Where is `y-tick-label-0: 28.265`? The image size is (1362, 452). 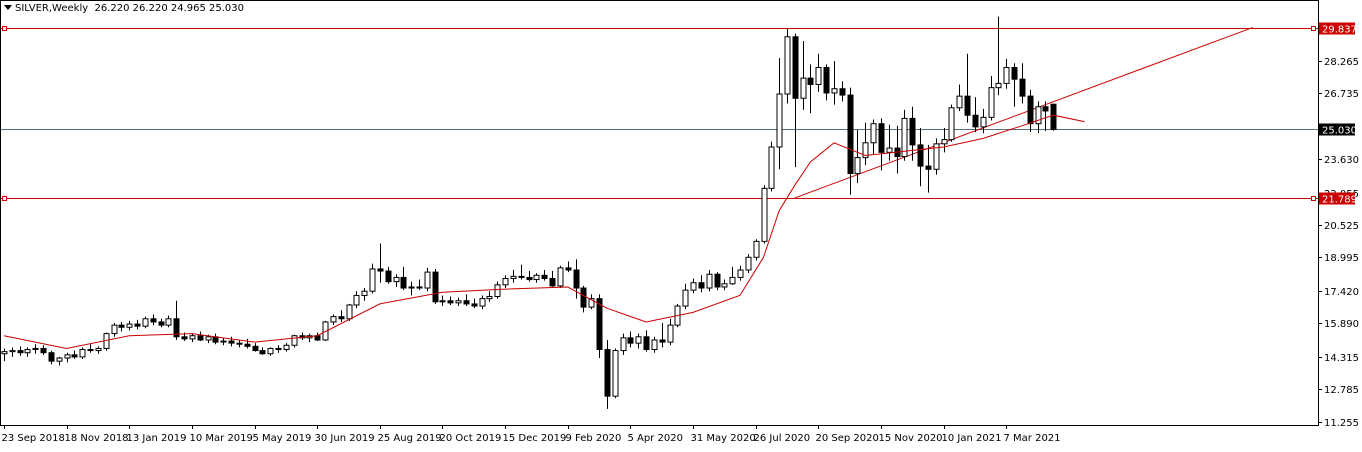 y-tick-label-0: 28.265 is located at coordinates (1341, 62).